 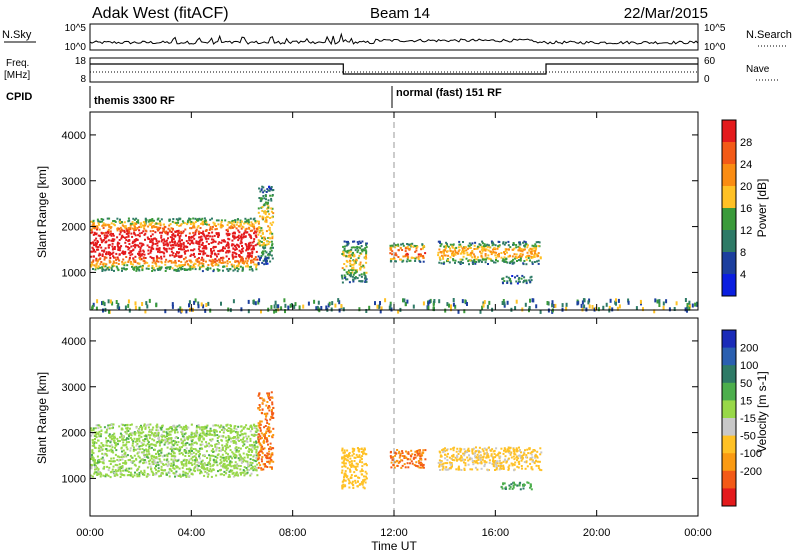 What do you see at coordinates (134, 101) in the screenshot?
I see `cpid-program-1: themis 3300 RF` at bounding box center [134, 101].